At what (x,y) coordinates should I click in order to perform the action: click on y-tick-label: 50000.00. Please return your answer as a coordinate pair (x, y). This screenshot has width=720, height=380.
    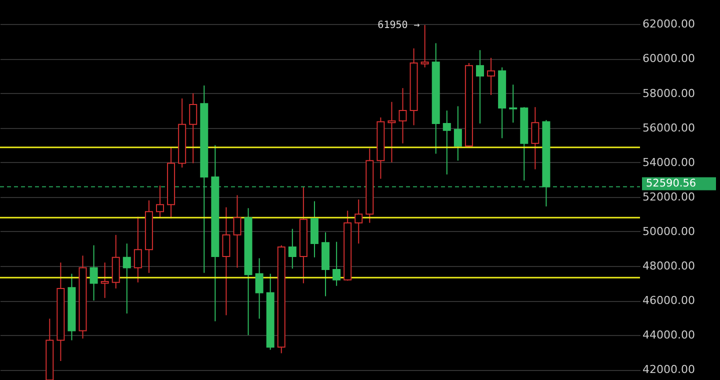
    Looking at the image, I should click on (668, 231).